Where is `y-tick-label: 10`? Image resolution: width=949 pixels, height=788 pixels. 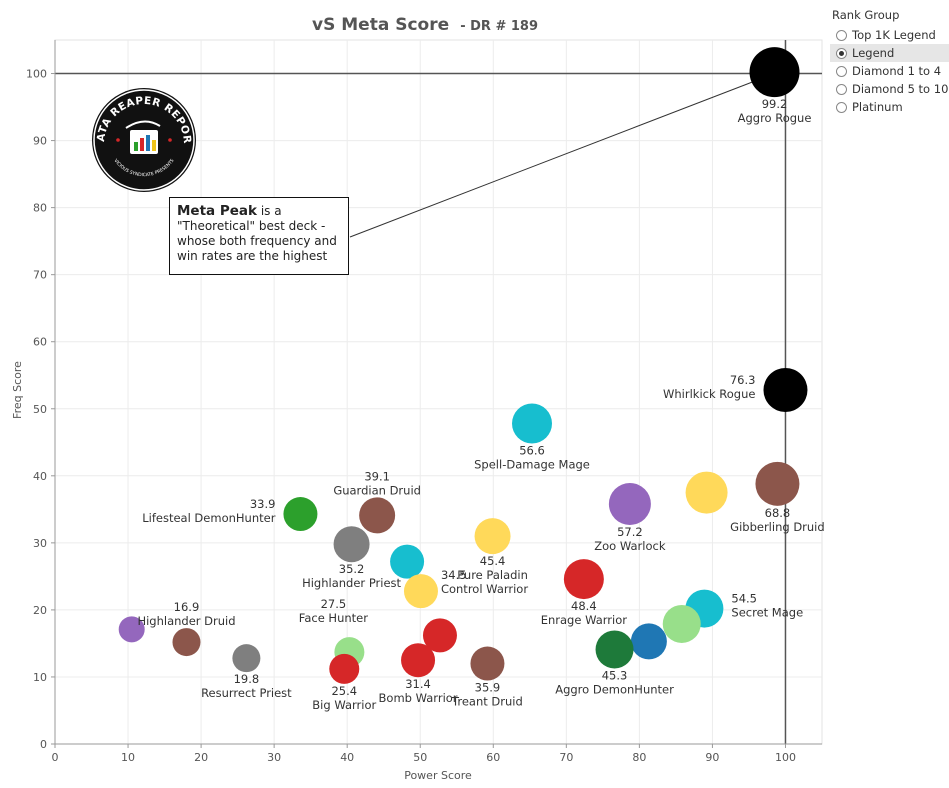
y-tick-label: 10 is located at coordinates (40, 677).